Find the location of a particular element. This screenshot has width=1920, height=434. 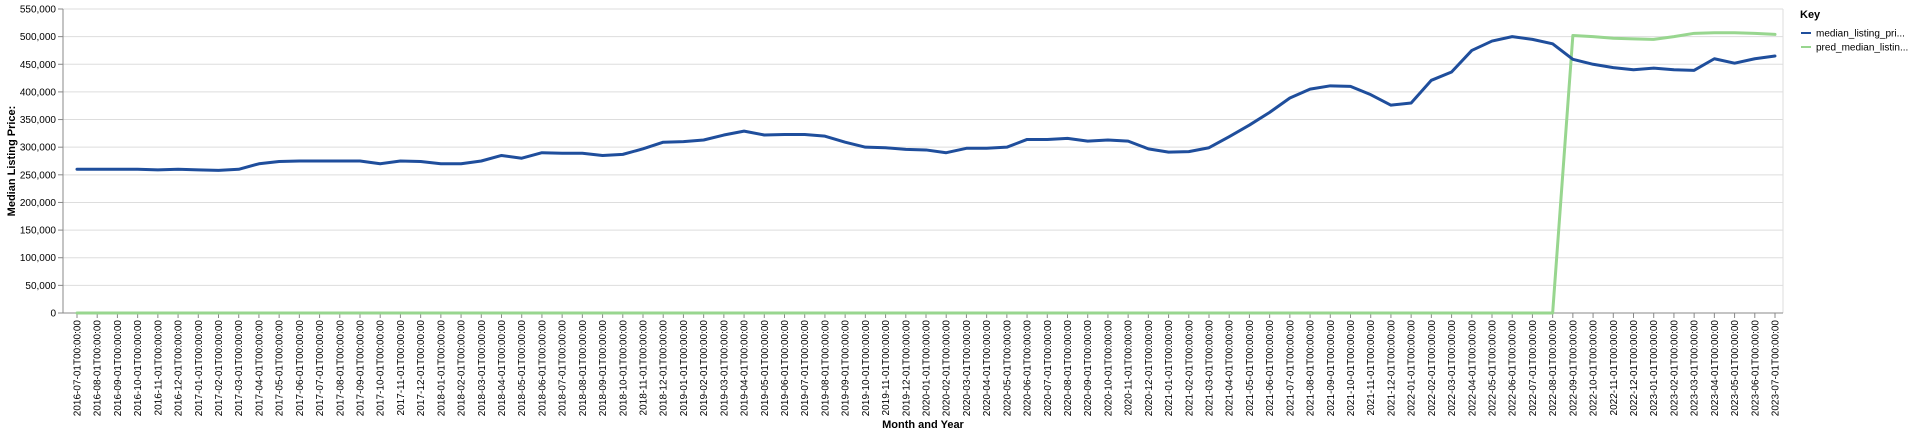

x-tick-label: 2021-09-01T00:00:00 is located at coordinates (1331, 368).